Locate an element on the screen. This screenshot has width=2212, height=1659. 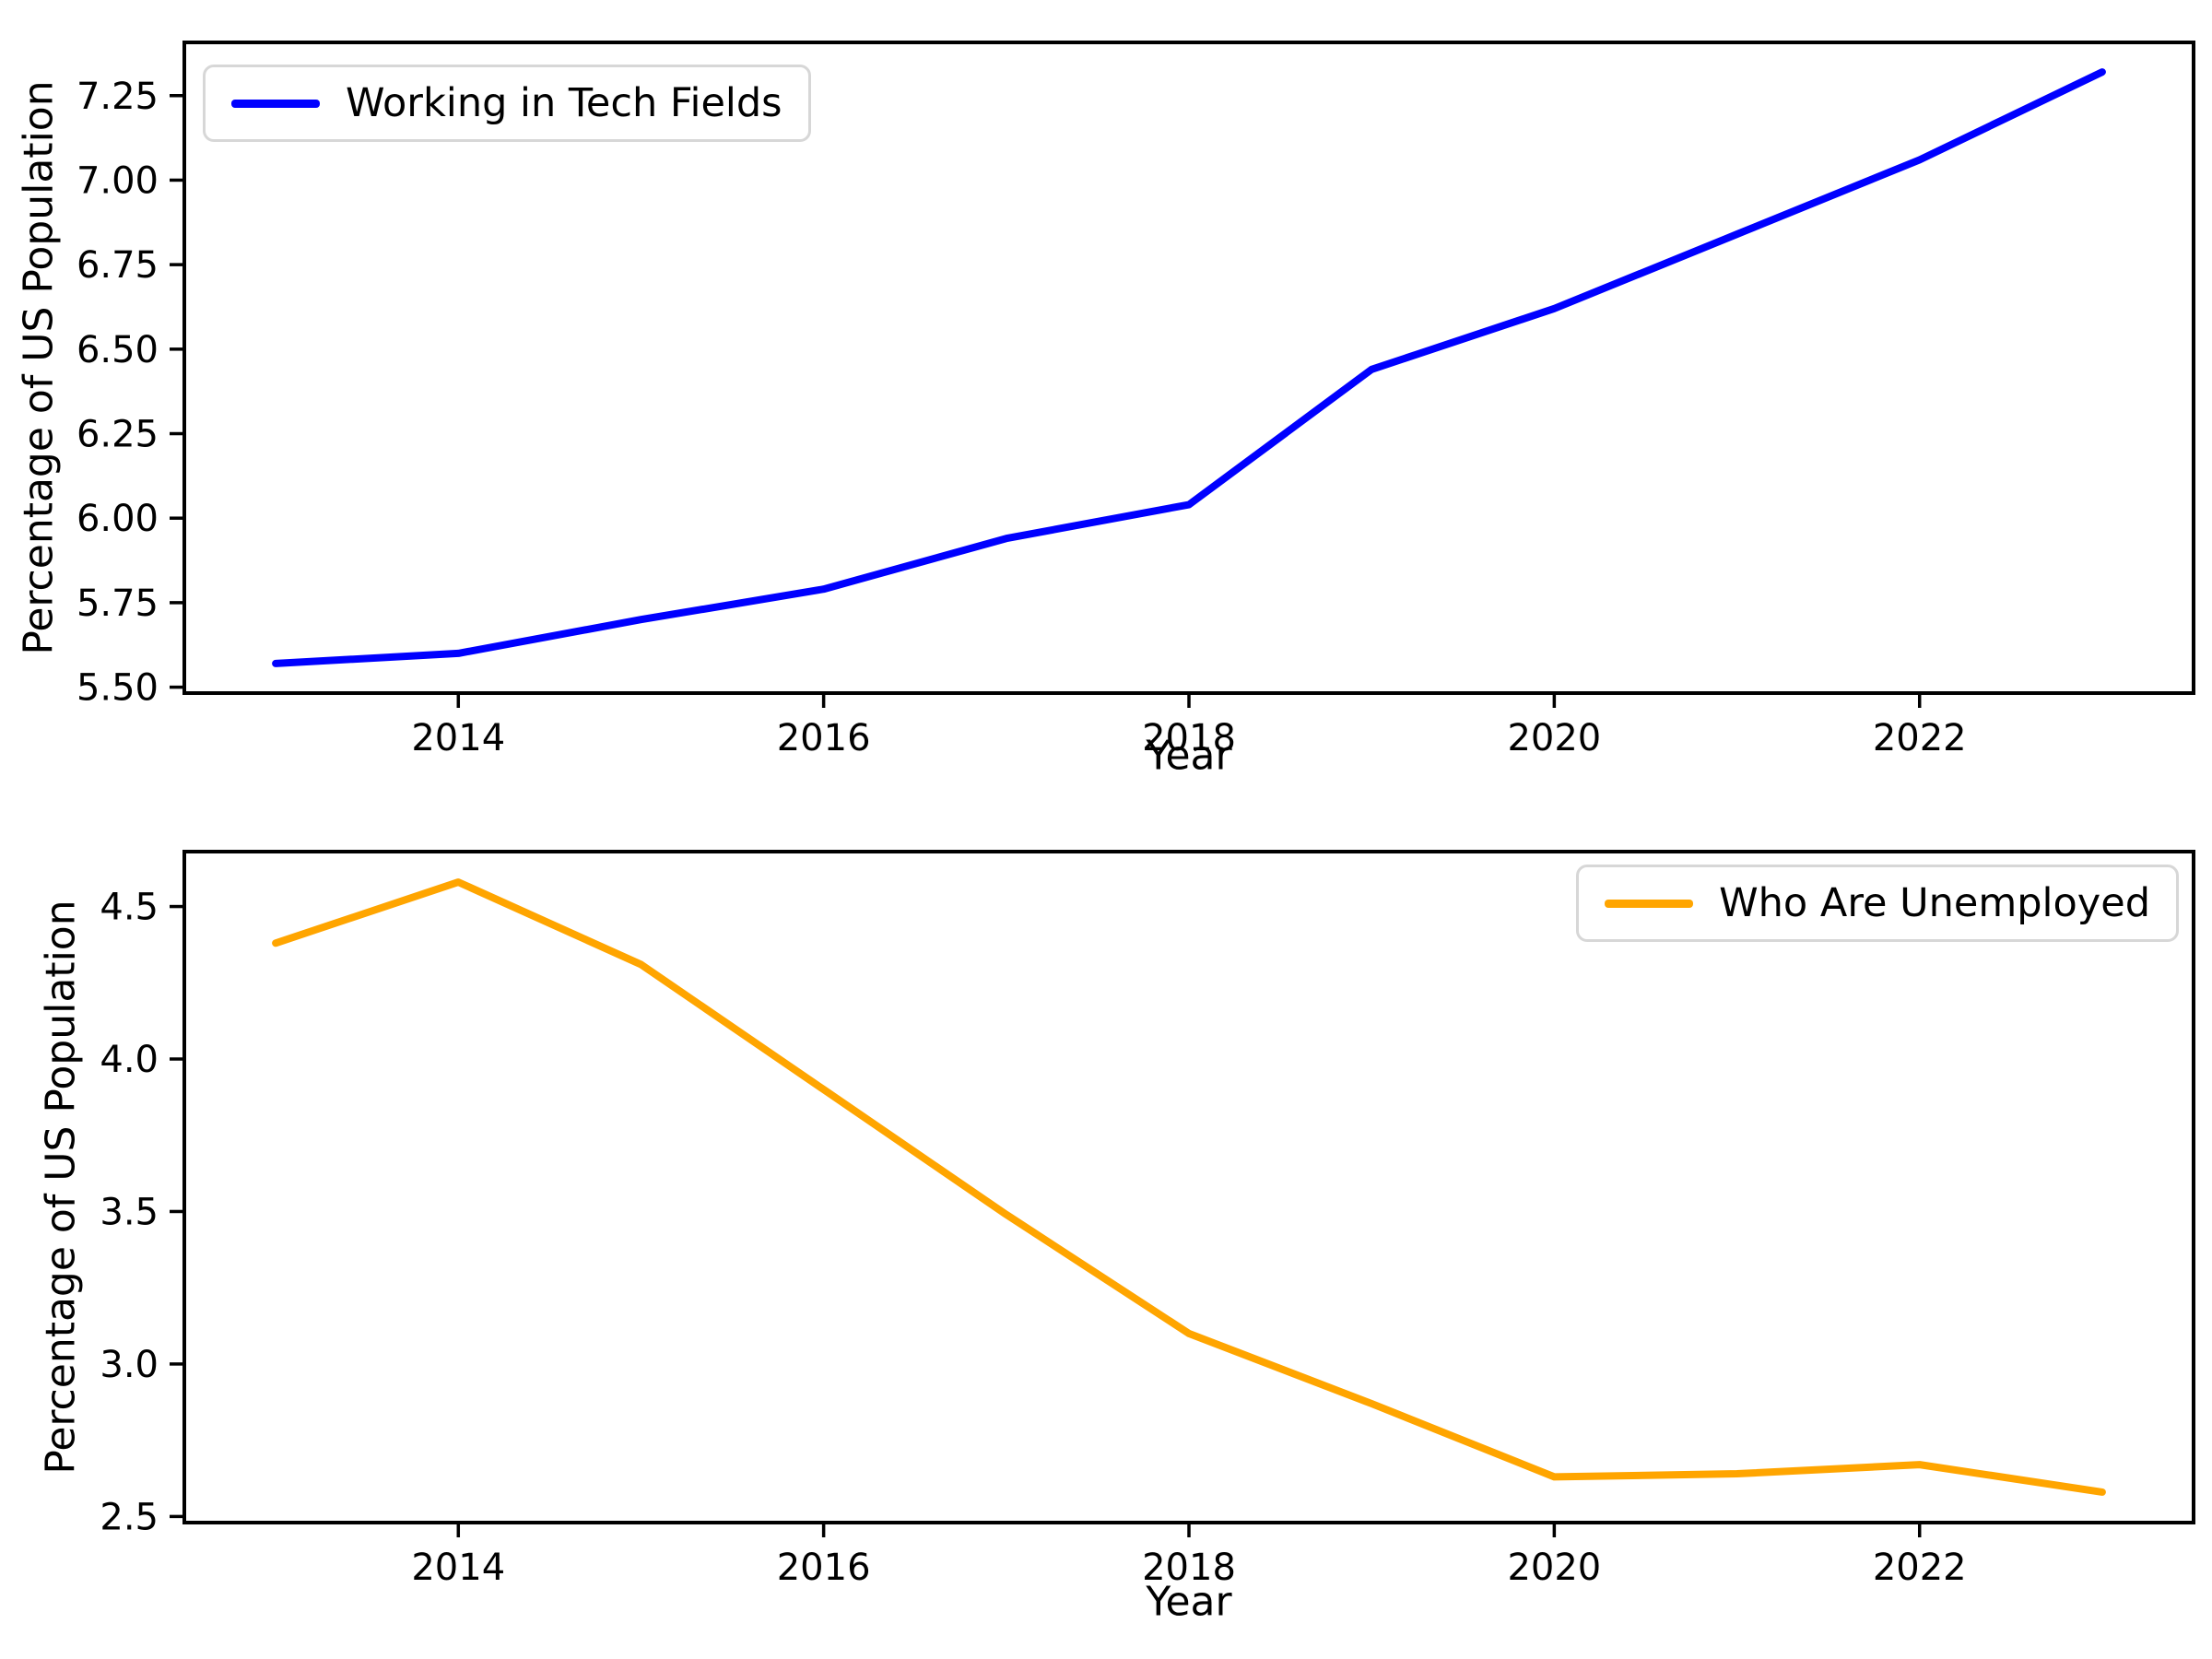
y-tick-label: 6.50 is located at coordinates (117, 350).